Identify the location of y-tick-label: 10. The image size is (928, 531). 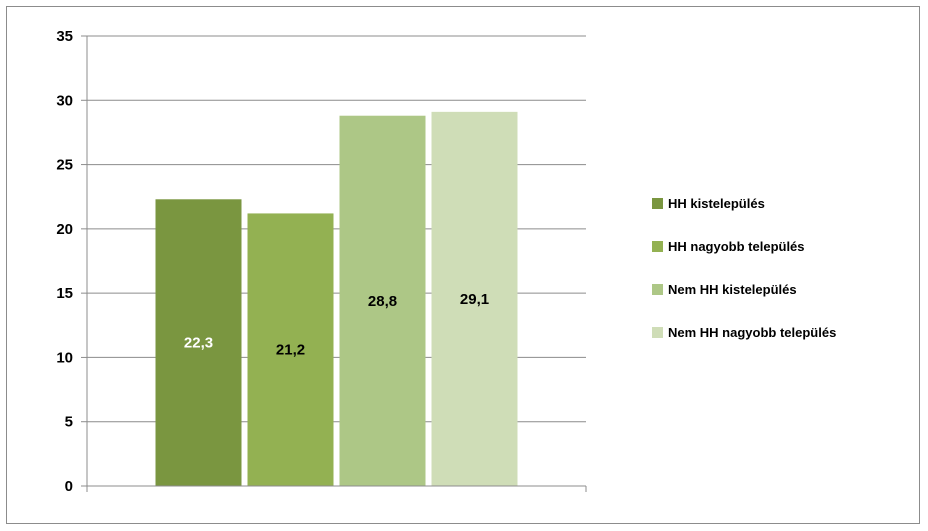
(64, 357).